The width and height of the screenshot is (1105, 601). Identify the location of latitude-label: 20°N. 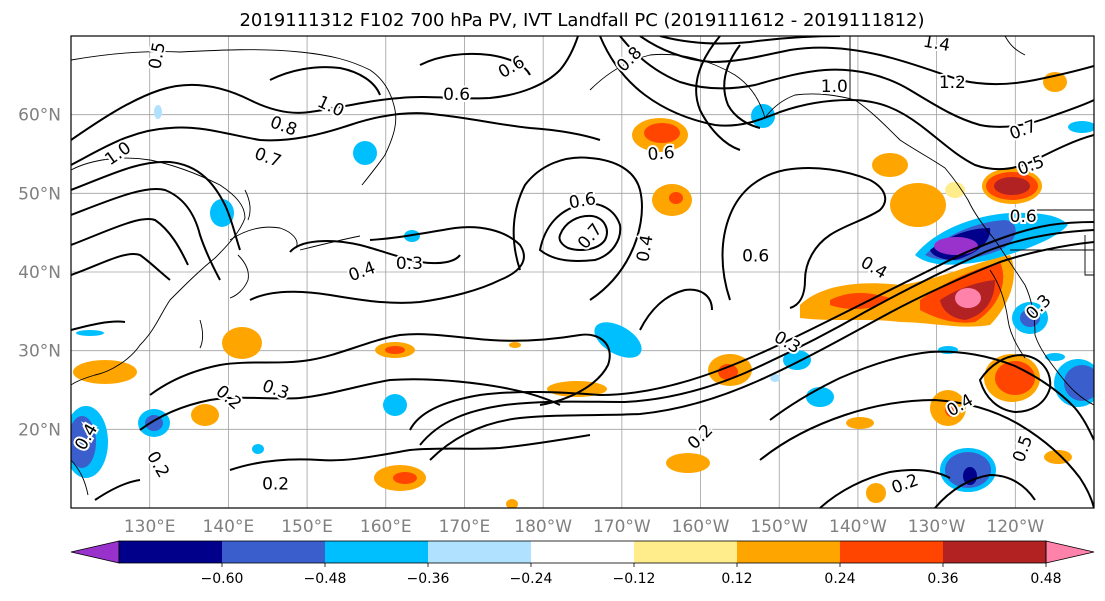
(39, 430).